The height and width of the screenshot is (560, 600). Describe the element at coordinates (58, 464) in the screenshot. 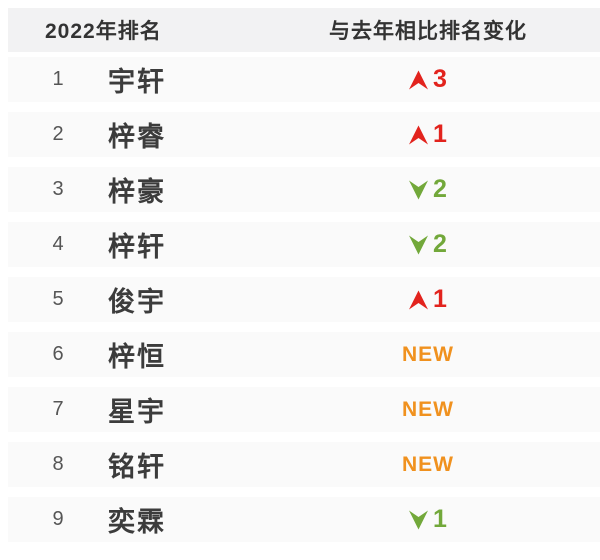

I see `rank-number: 8` at that location.